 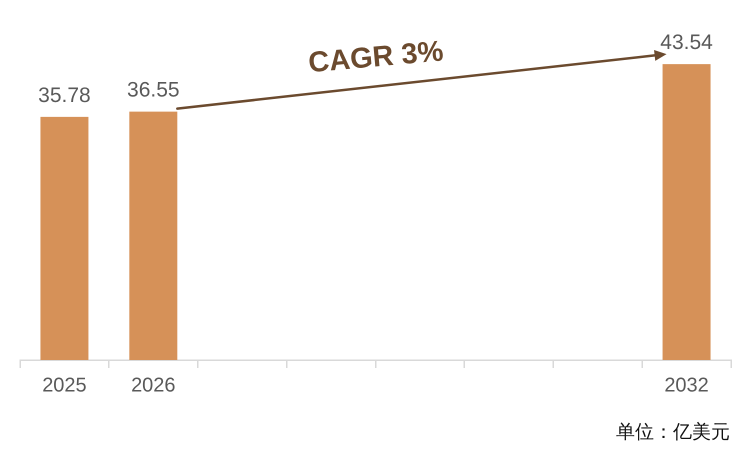 I want to click on data-label: 36.55, so click(x=153, y=90).